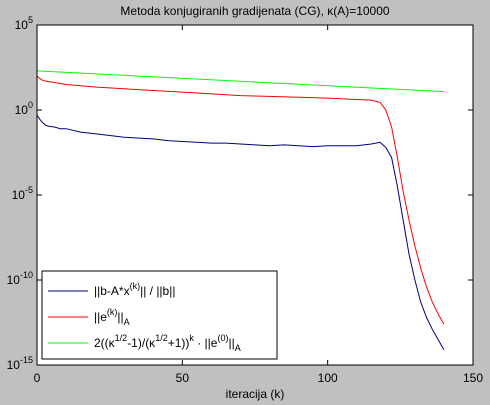 The width and height of the screenshot is (490, 405). I want to click on legend-label-3: 2((κ1/2-1)/(κ1/2+1))k · ||e(0)||A, so click(167, 343).